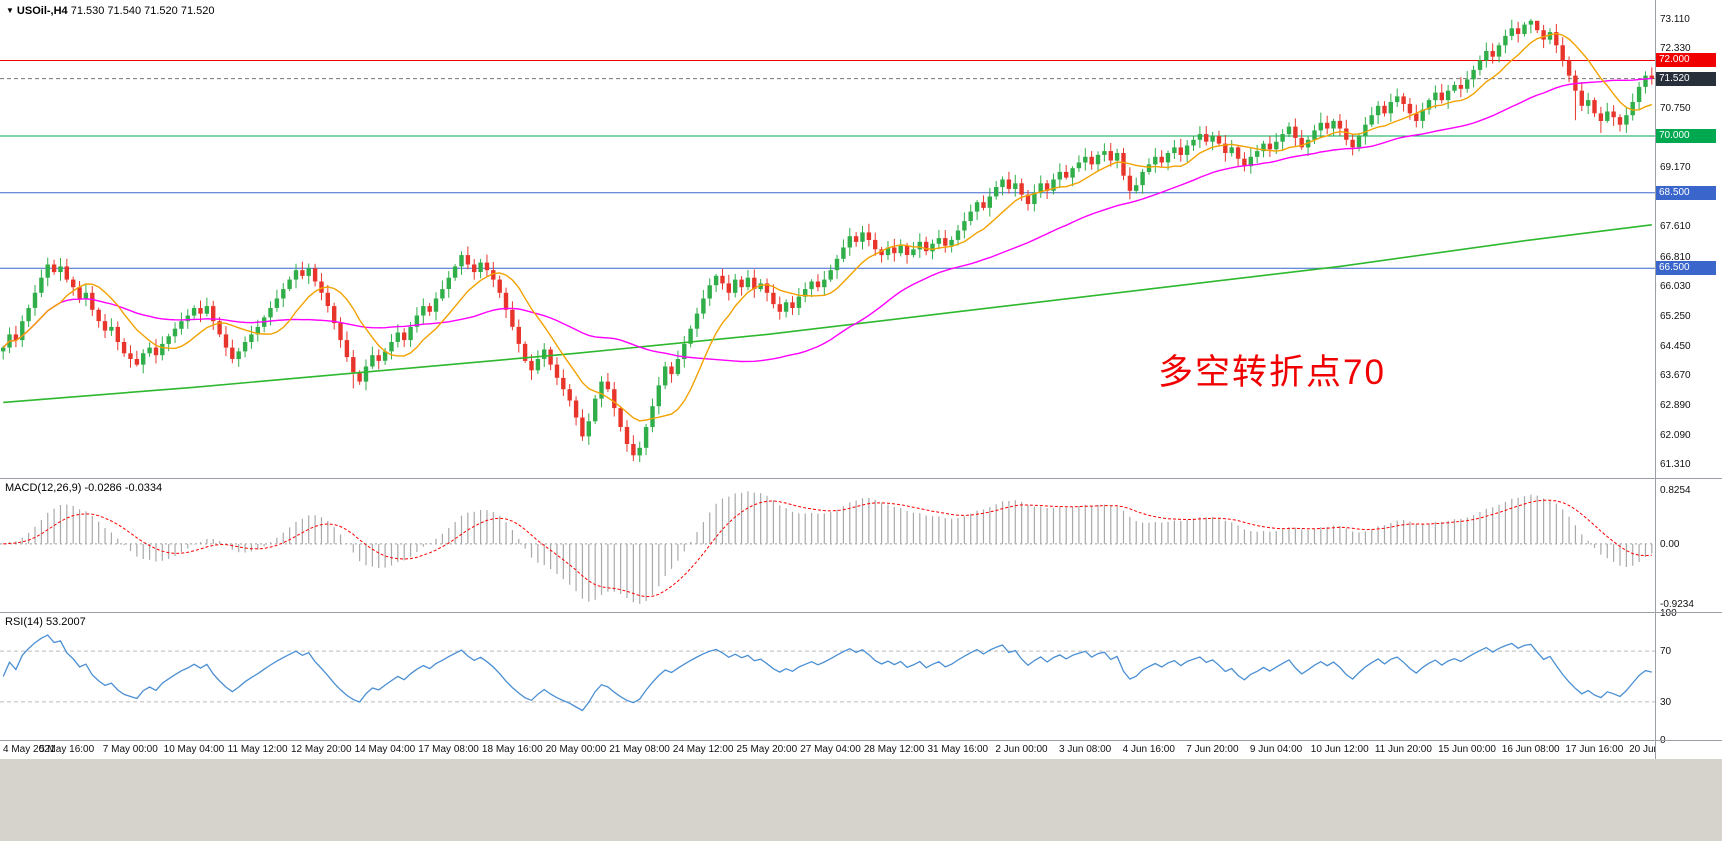 The height and width of the screenshot is (841, 1722). What do you see at coordinates (512, 749) in the screenshot?
I see `time-axis-label: 18 May 16:00` at bounding box center [512, 749].